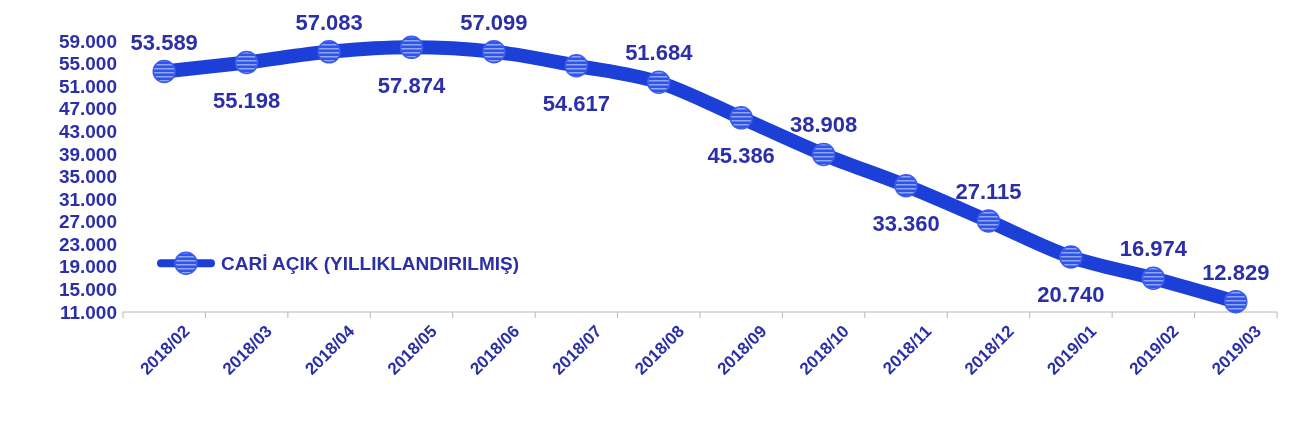 This screenshot has width=1310, height=429. Describe the element at coordinates (988, 192) in the screenshot. I see `data-label: 27.115` at that location.